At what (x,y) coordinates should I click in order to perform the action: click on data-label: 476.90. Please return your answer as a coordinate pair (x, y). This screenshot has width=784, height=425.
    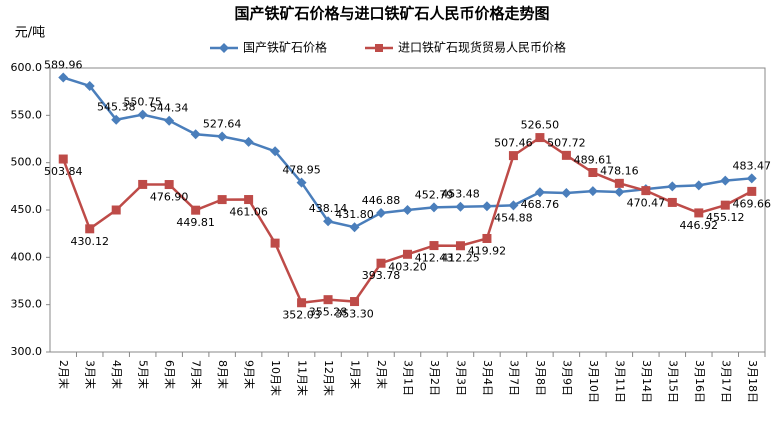
    Looking at the image, I should click on (169, 197).